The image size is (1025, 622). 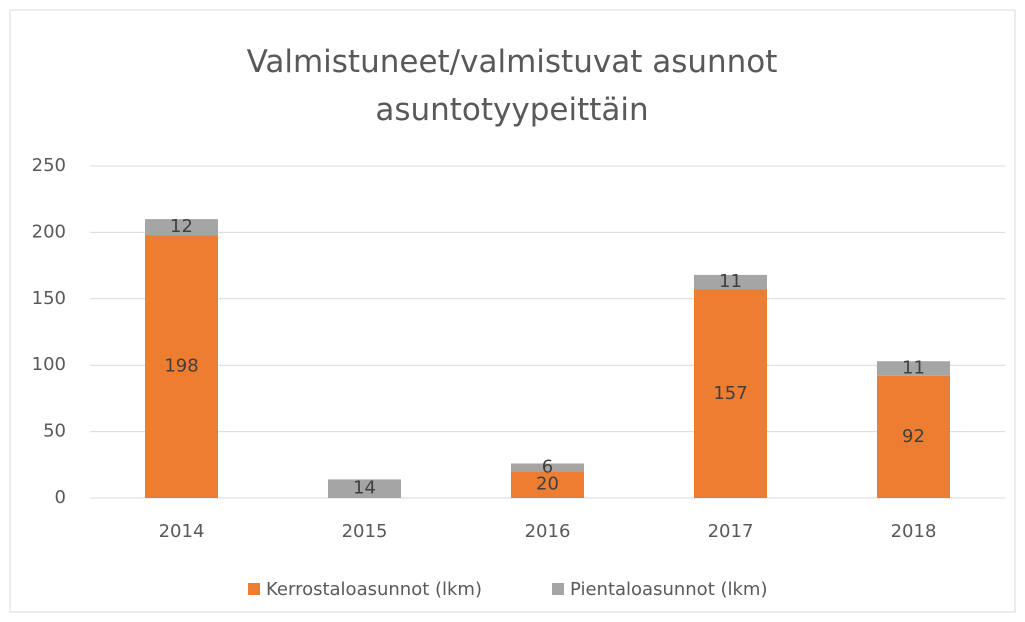 I want to click on y-tick-label: 100, so click(x=49, y=364).